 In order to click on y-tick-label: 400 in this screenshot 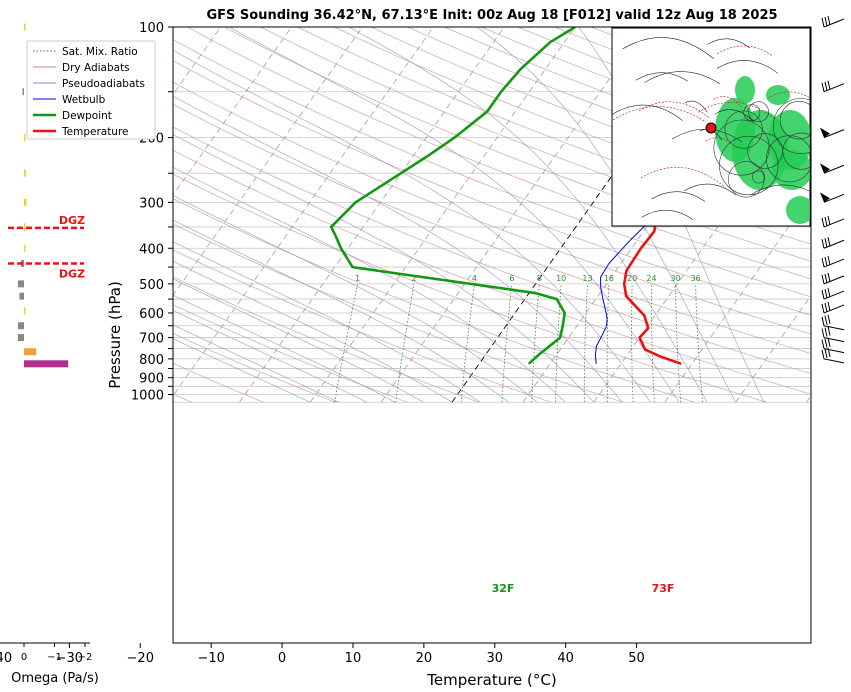, I will do `click(151, 249)`.